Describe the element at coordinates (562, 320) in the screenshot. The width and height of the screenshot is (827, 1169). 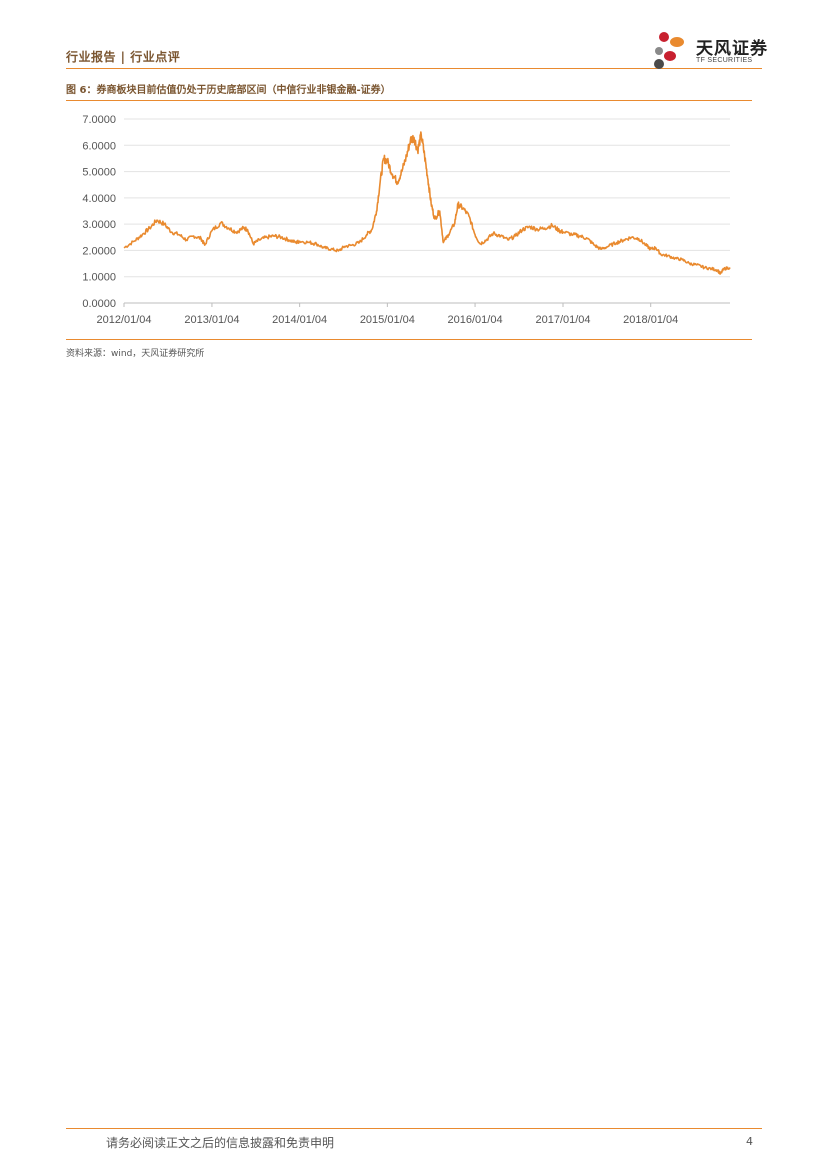
I see `x-tick-label: 2017/01/04` at that location.